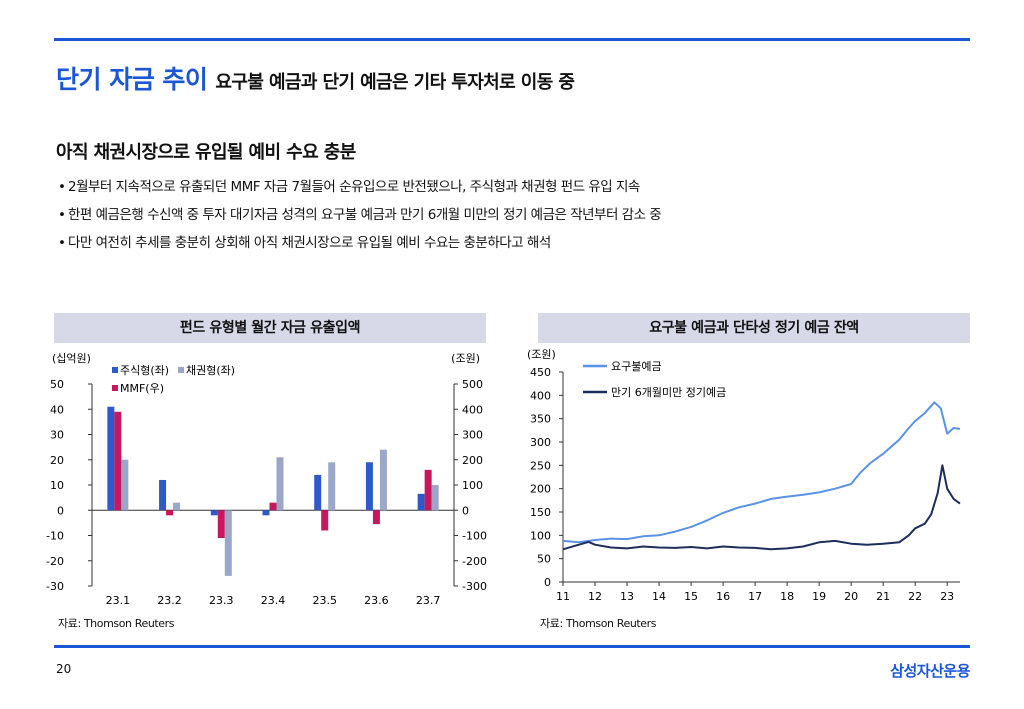 The image size is (1024, 709). I want to click on left-tick-label: 30, so click(57, 435).